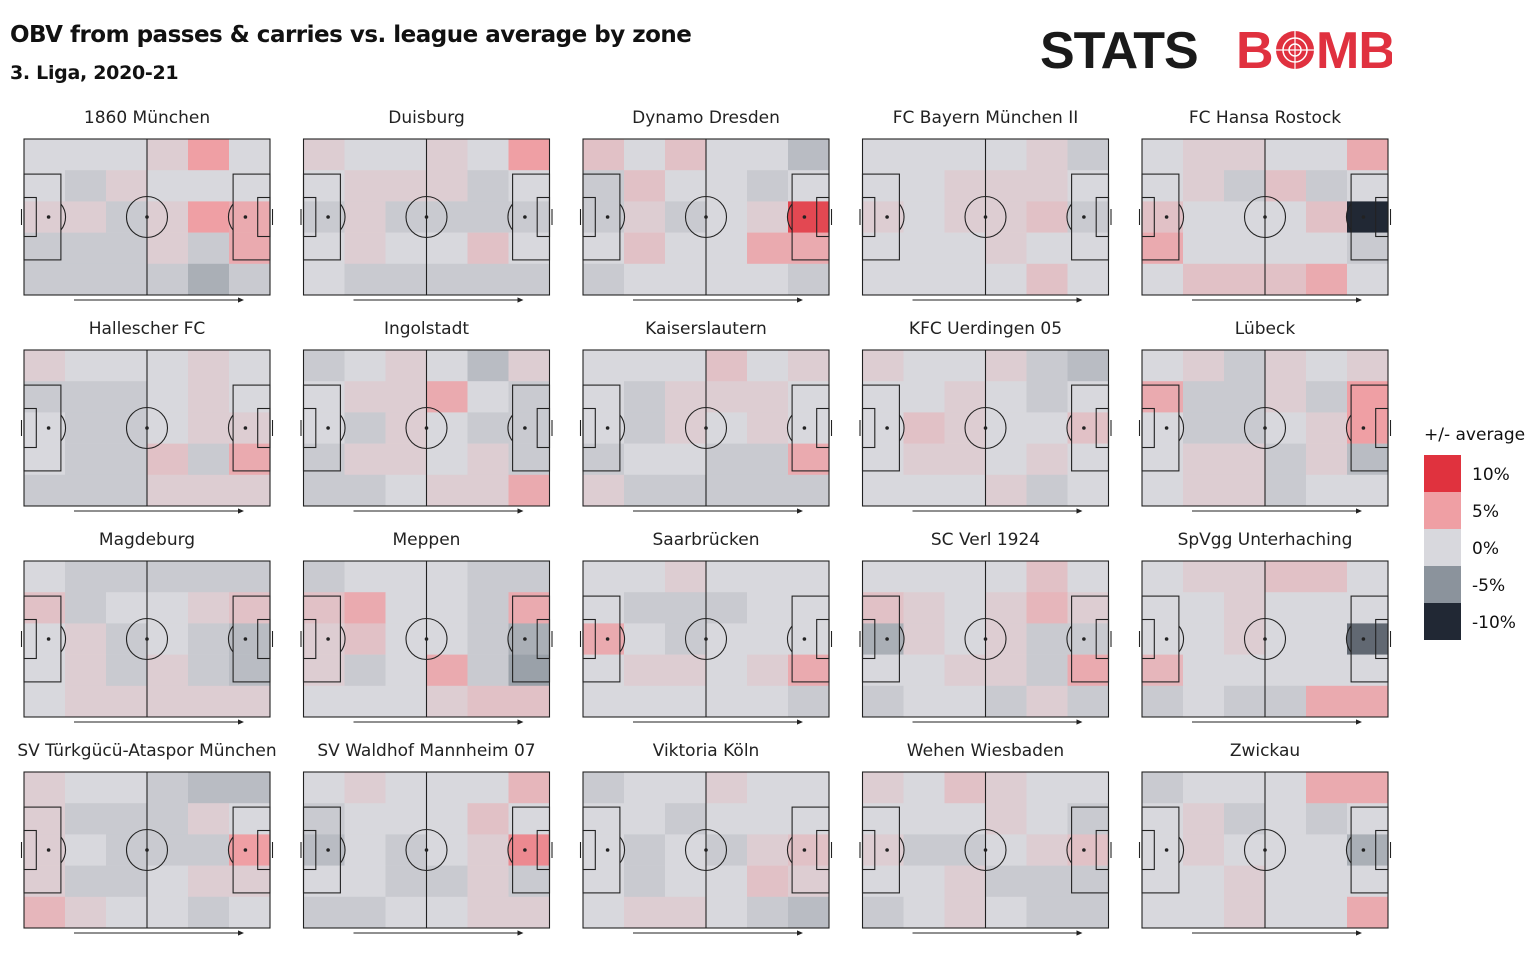 The width and height of the screenshot is (1536, 979). I want to click on logo-text-stats: STATS, so click(1119, 50).